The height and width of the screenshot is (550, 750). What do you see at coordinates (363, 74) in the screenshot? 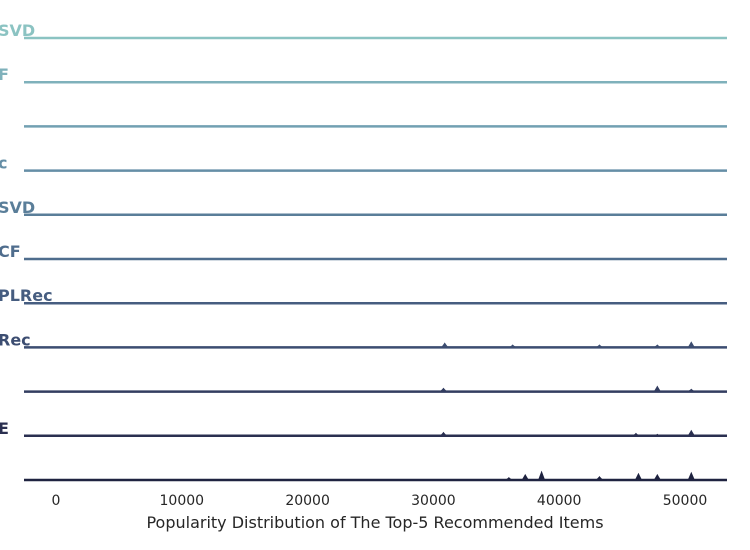
I see `ridge-row: F` at bounding box center [363, 74].